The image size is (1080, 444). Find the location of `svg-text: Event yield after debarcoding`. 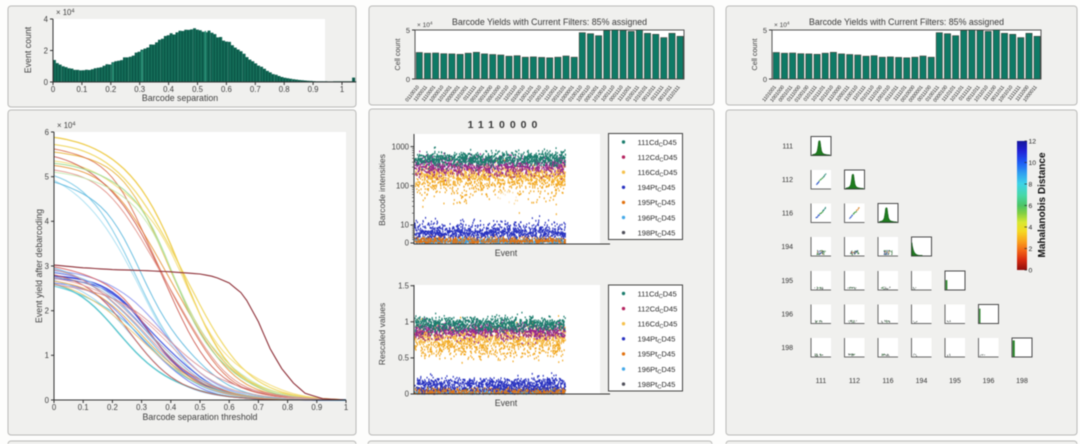

svg-text: Event yield after debarcoding is located at coordinates (39, 266).